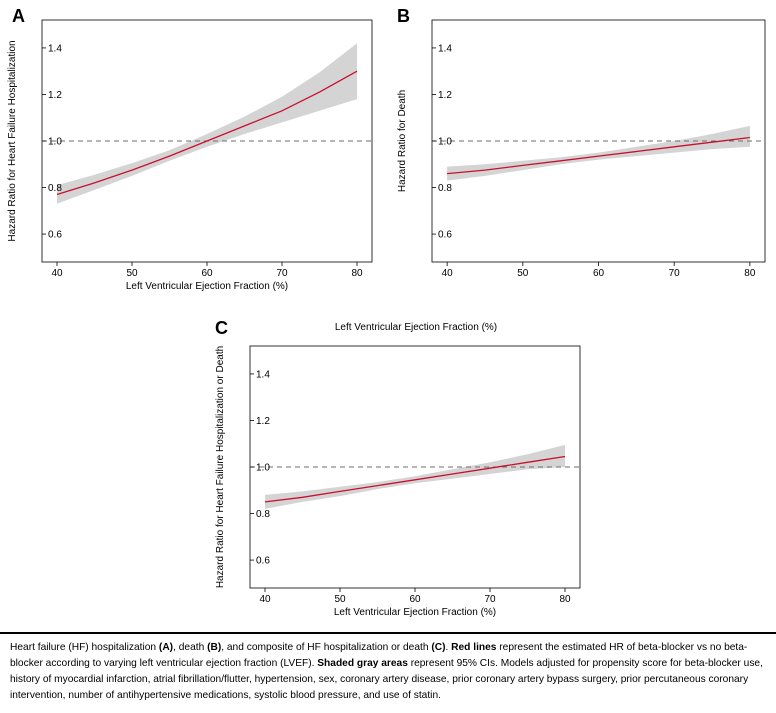 This screenshot has width=776, height=713. I want to click on caption-bold: Red lines, so click(474, 647).